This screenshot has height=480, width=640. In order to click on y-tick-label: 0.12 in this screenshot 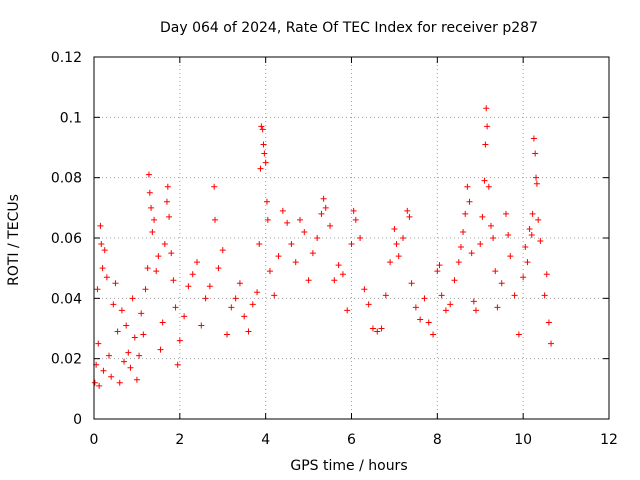, I will do `click(66, 58)`.